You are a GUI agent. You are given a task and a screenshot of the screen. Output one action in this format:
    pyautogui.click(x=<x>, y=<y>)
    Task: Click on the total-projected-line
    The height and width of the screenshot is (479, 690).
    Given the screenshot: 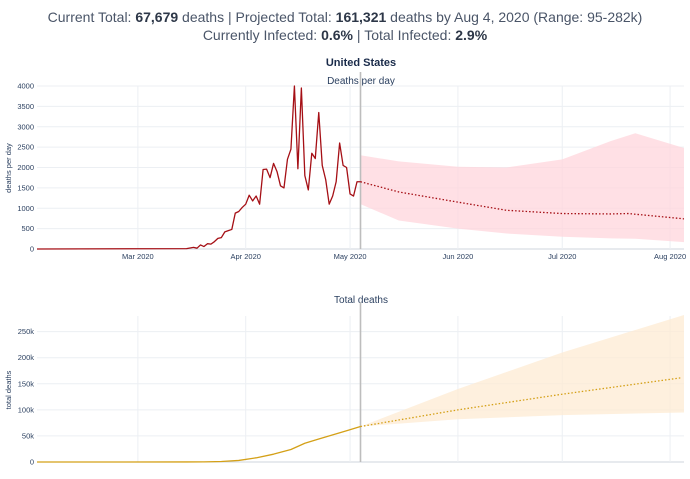 What is the action you would take?
    pyautogui.click(x=520, y=402)
    